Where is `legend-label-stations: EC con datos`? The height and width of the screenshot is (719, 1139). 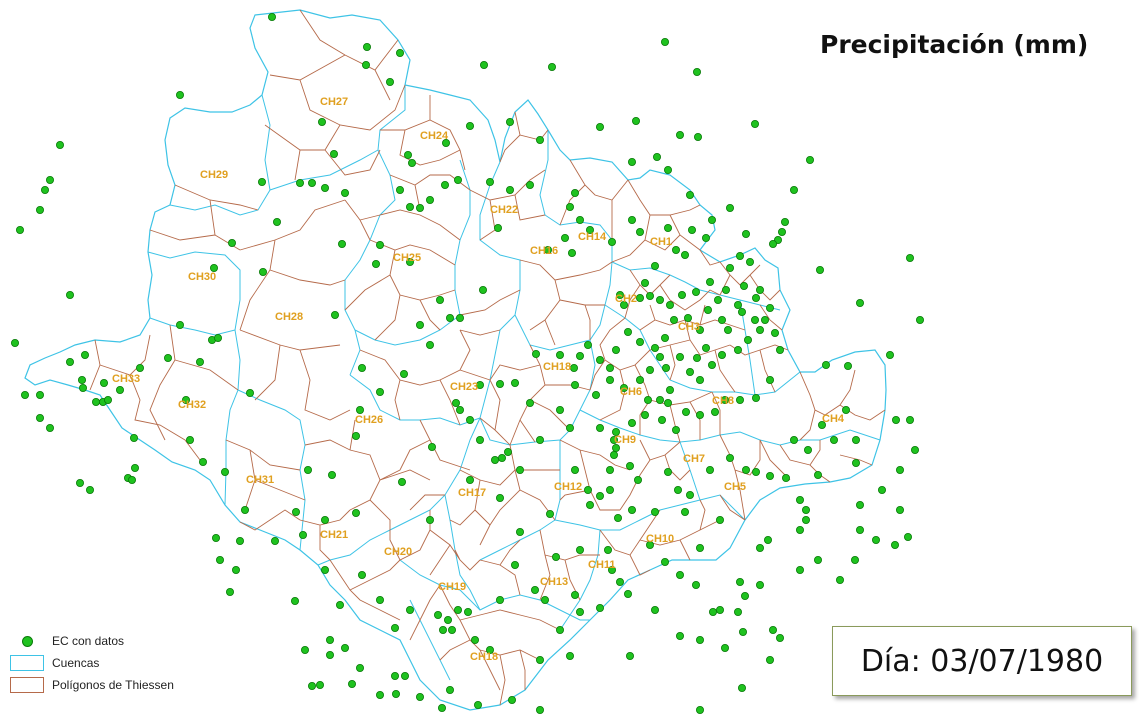
legend-label-stations: EC con datos is located at coordinates (88, 641).